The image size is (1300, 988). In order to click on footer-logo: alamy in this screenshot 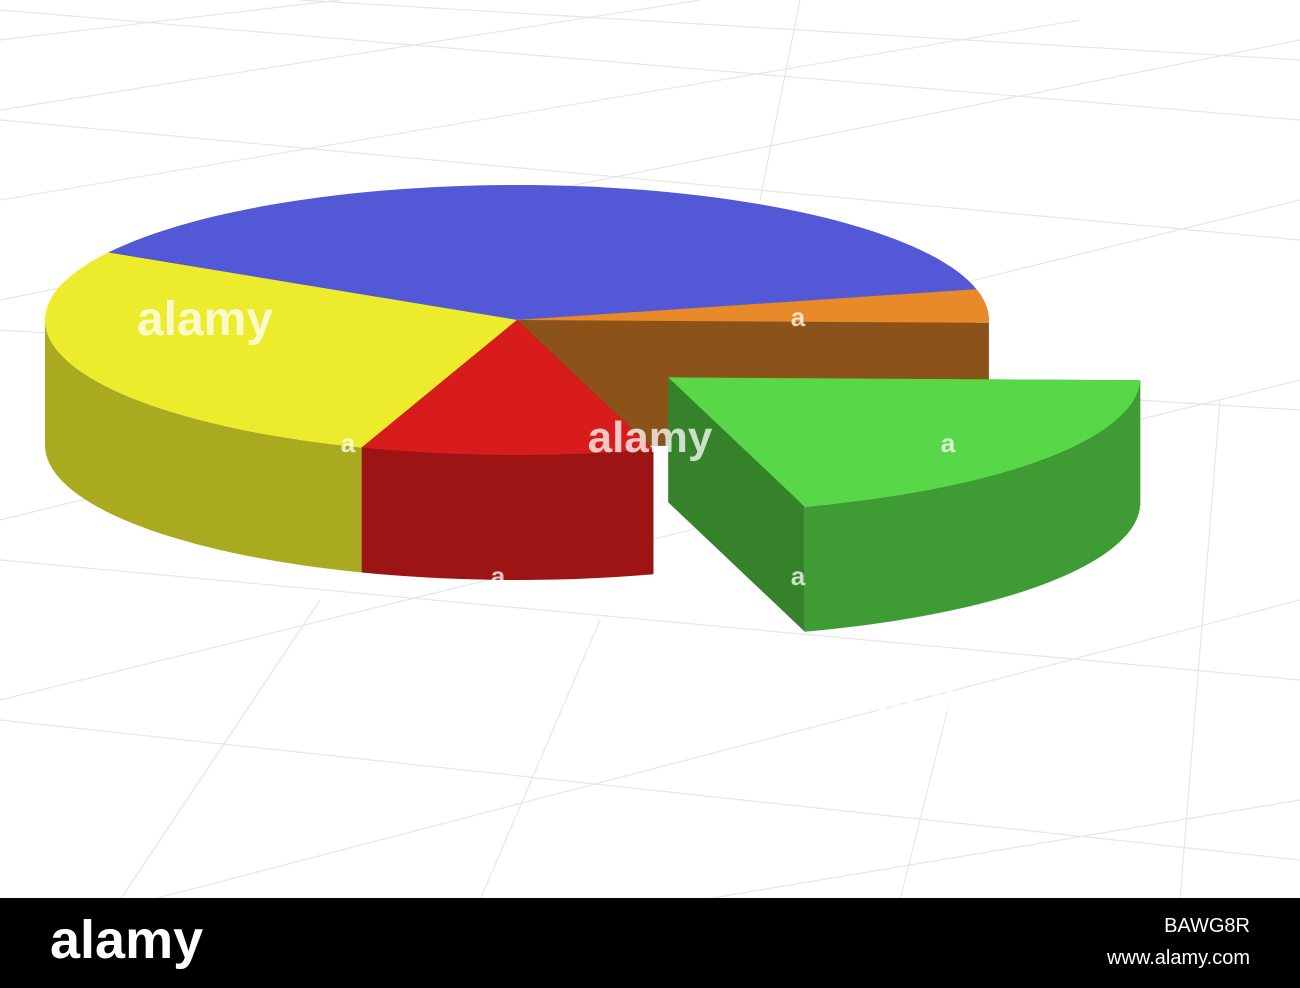, I will do `click(126, 940)`.